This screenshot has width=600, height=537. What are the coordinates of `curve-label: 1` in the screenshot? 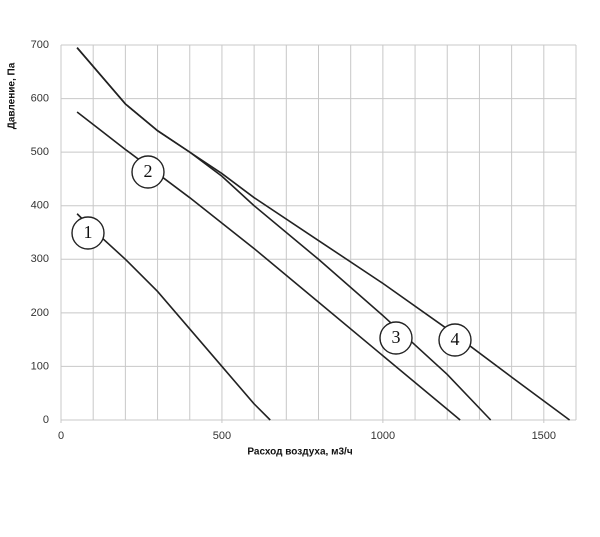 It's located at (88, 232).